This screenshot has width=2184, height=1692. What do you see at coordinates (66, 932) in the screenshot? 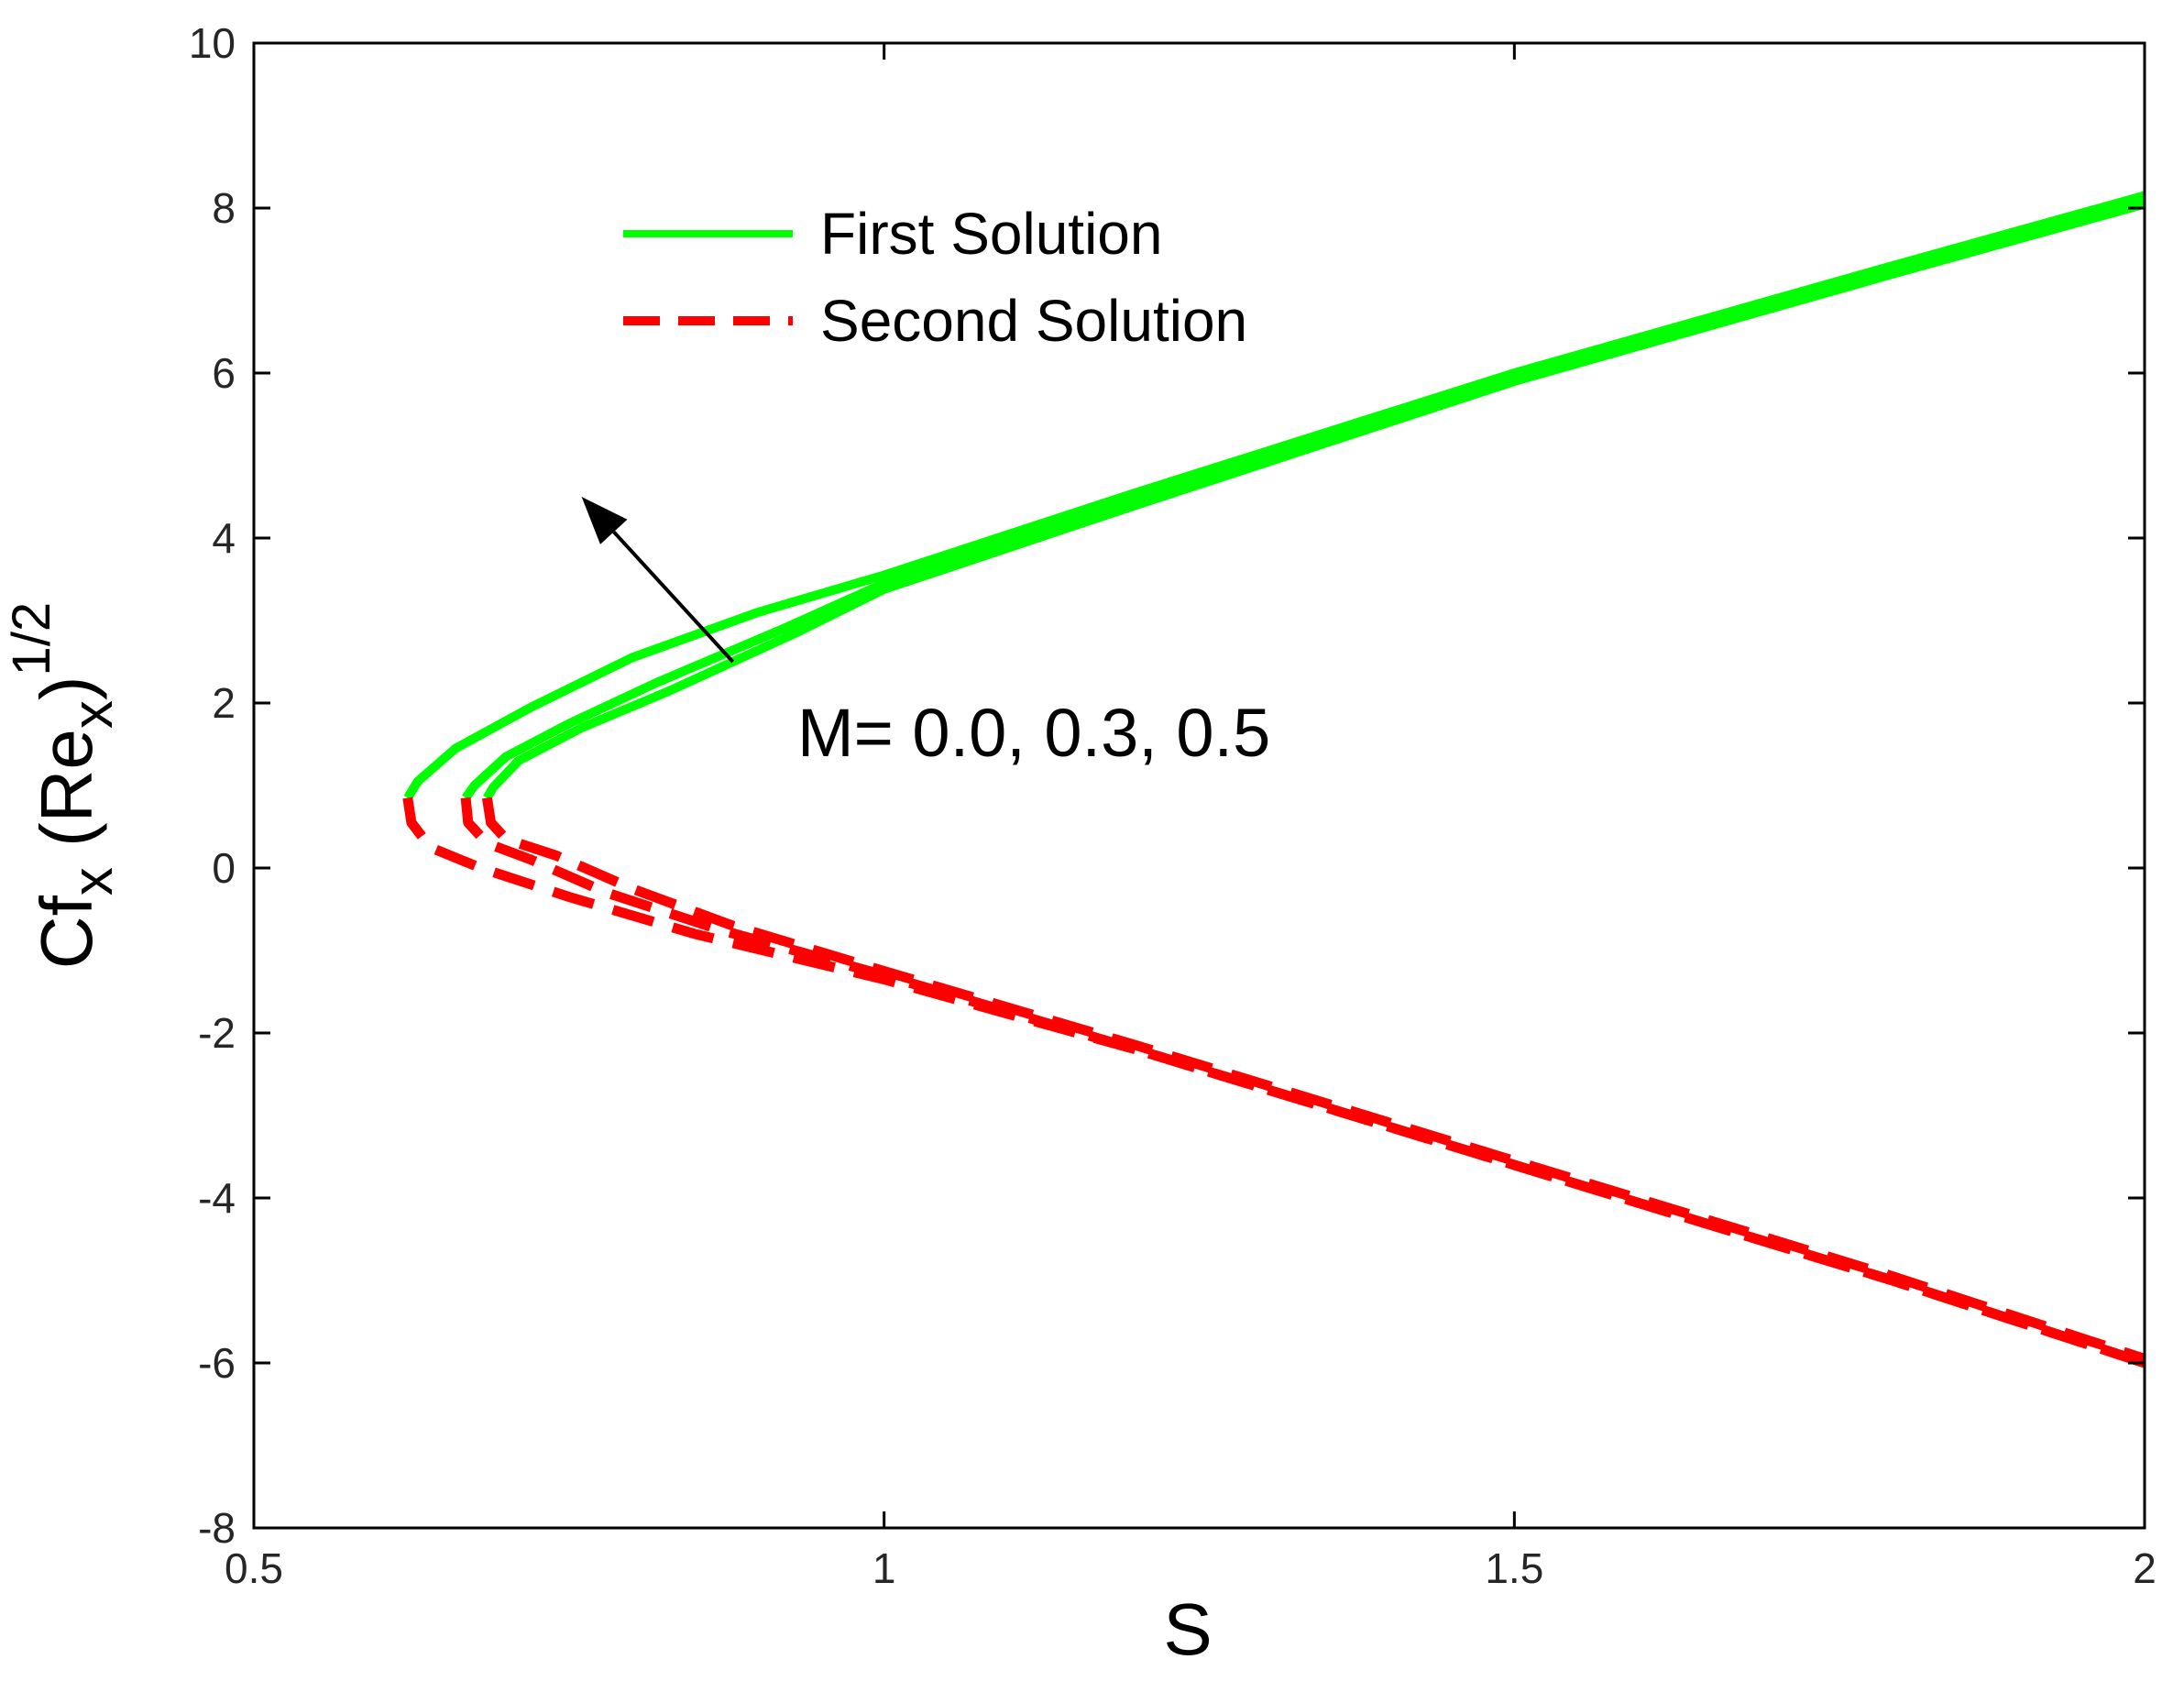
I see `y-axis-label-base: Cf` at bounding box center [66, 932].